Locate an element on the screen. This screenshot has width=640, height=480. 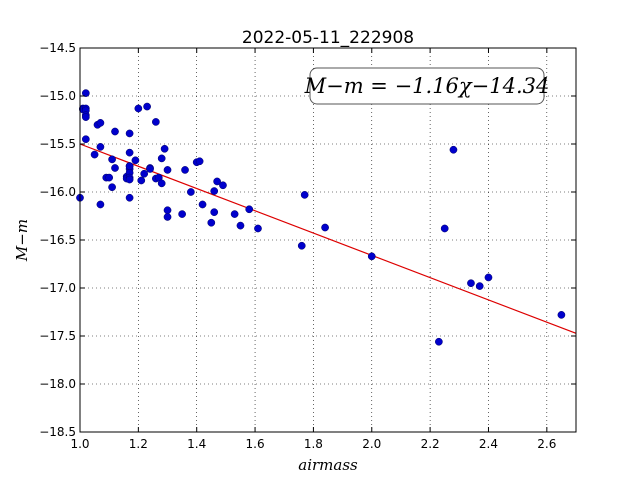
x-tick-labels: 1.0 1.2 1.4 1.6 1.8 2.0 2.2 2.4 2.6 is located at coordinates (313, 444).